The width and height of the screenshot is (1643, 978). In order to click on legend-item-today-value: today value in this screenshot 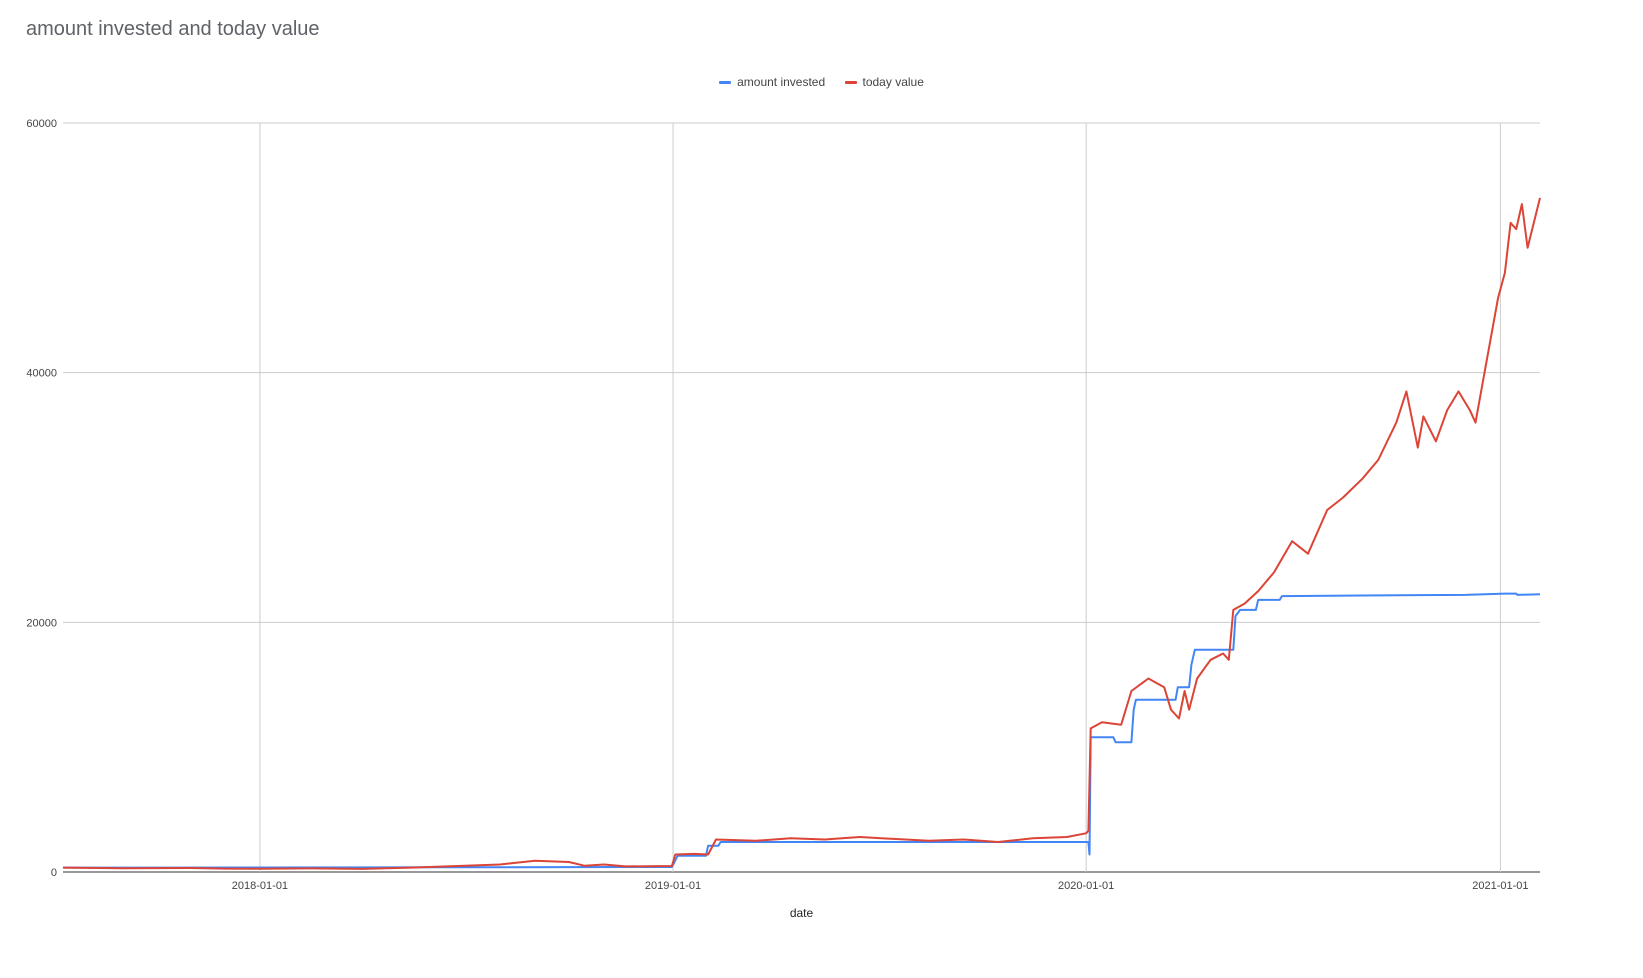, I will do `click(884, 82)`.